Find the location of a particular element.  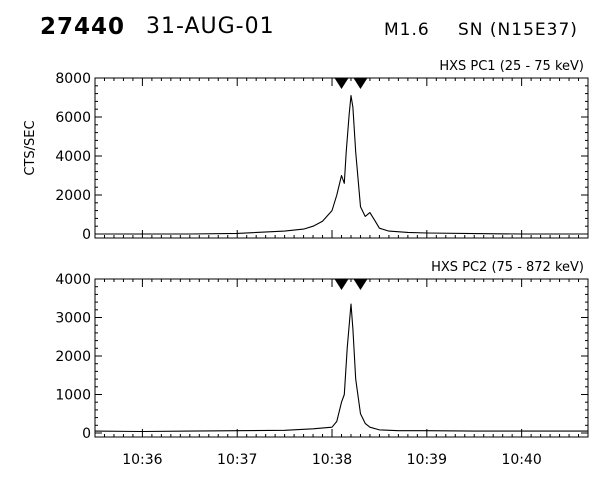

y-tick-label: 8000 is located at coordinates (73, 79).